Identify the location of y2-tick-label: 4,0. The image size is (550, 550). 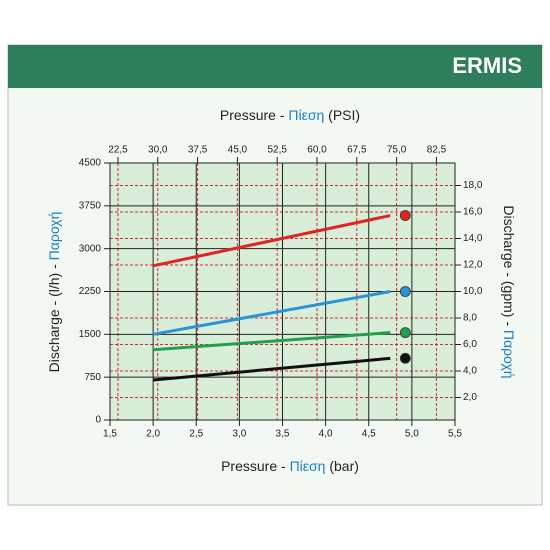
(470, 371).